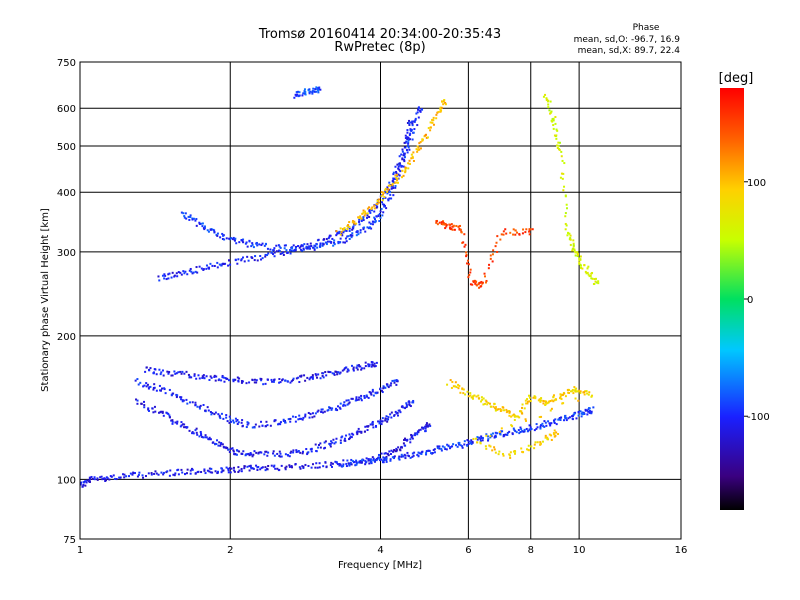 The height and width of the screenshot is (600, 800). What do you see at coordinates (627, 40) in the screenshot?
I see `phase-stats-o: mean, sd,O: -96.7, 16.9` at bounding box center [627, 40].